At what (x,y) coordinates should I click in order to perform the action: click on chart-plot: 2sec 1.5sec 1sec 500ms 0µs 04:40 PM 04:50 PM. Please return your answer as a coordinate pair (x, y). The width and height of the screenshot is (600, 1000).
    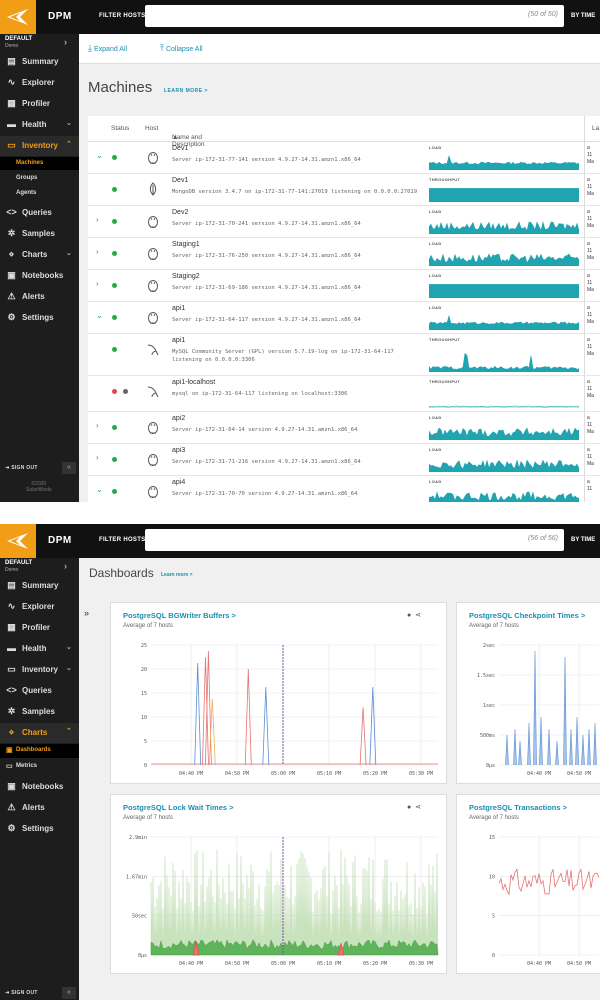
    Looking at the image, I should click on (528, 712).